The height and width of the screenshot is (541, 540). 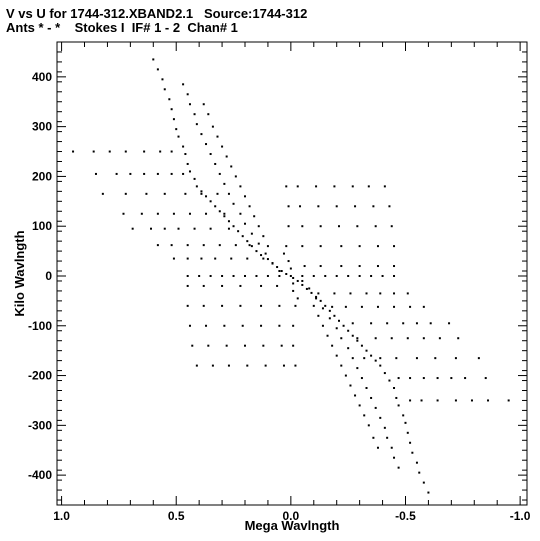 What do you see at coordinates (42, 176) in the screenshot?
I see `y-tick-label: 200` at bounding box center [42, 176].